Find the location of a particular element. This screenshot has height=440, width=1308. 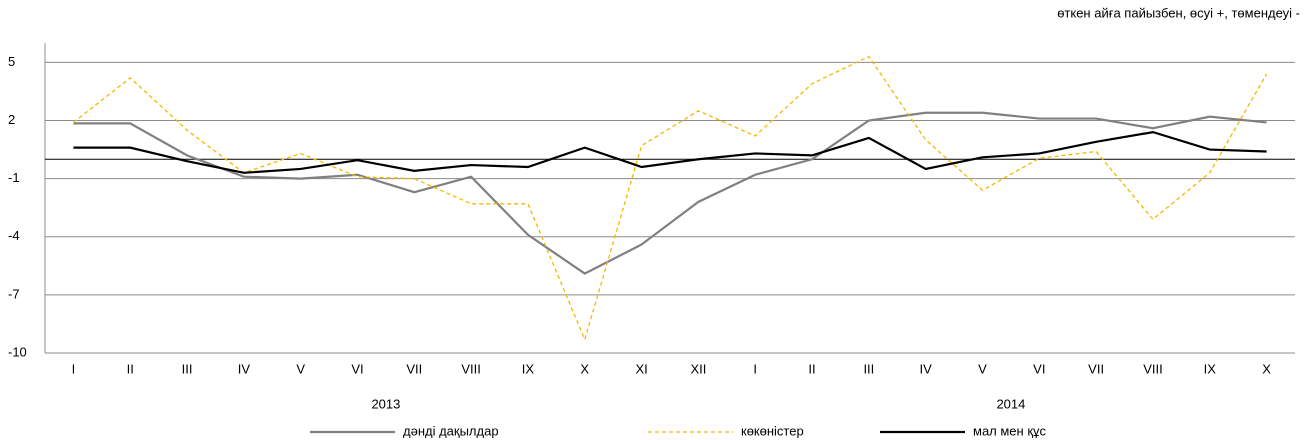

group-label: 2013 is located at coordinates (385, 403).